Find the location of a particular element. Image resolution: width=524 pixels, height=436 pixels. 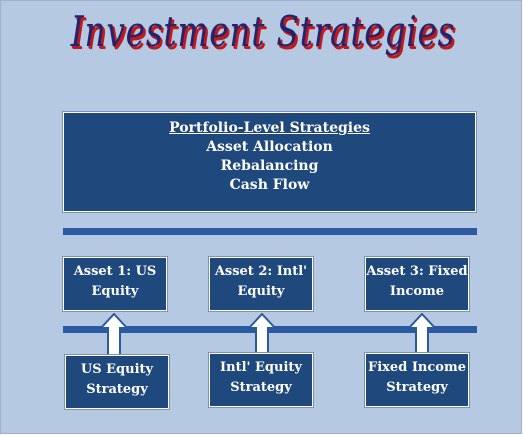

asset-3-label-line1: Asset 3: Fixed is located at coordinates (417, 271).